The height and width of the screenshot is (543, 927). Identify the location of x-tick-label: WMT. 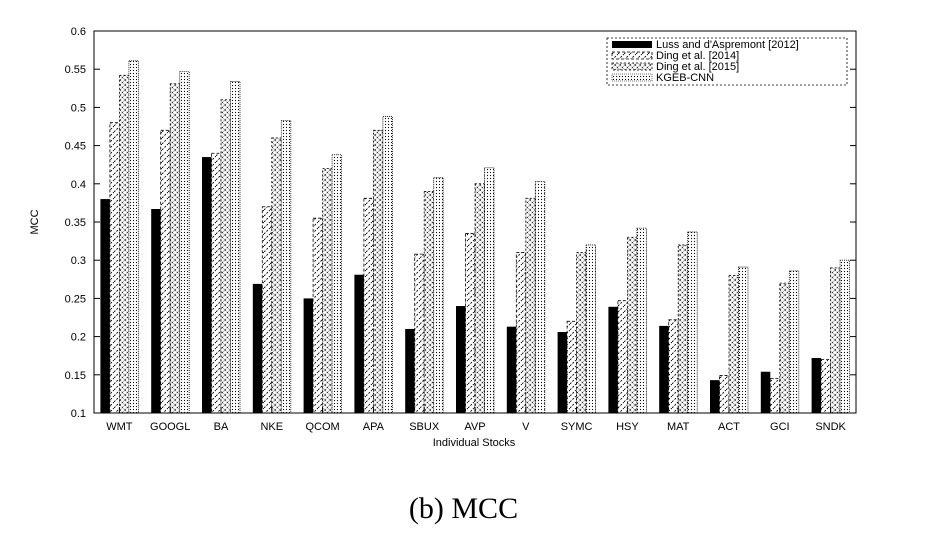
(119, 427).